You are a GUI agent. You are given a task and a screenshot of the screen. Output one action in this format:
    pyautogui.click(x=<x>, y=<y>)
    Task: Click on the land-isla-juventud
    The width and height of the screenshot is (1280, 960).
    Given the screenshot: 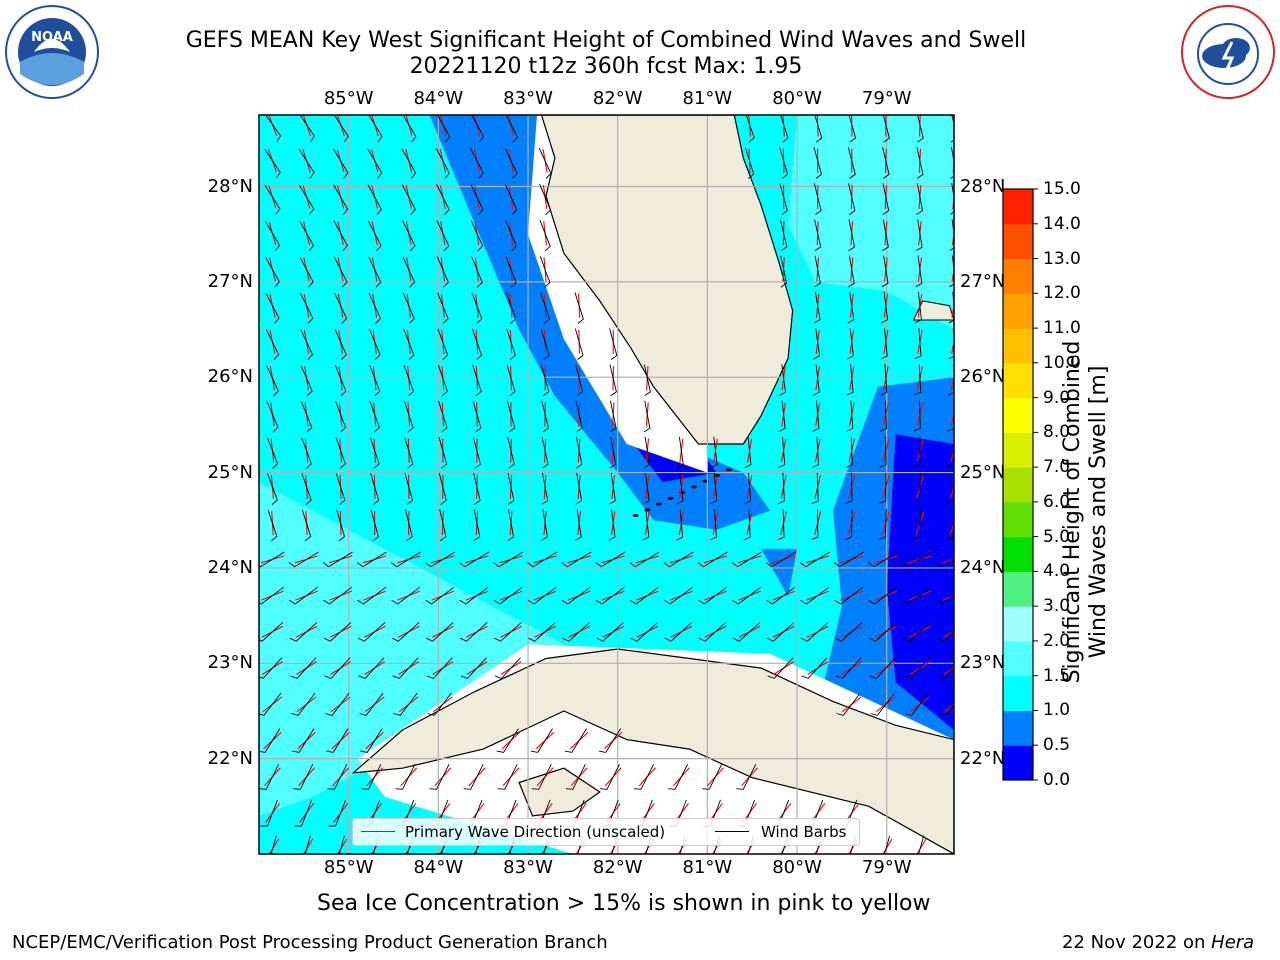 What is the action you would take?
    pyautogui.click(x=559, y=792)
    